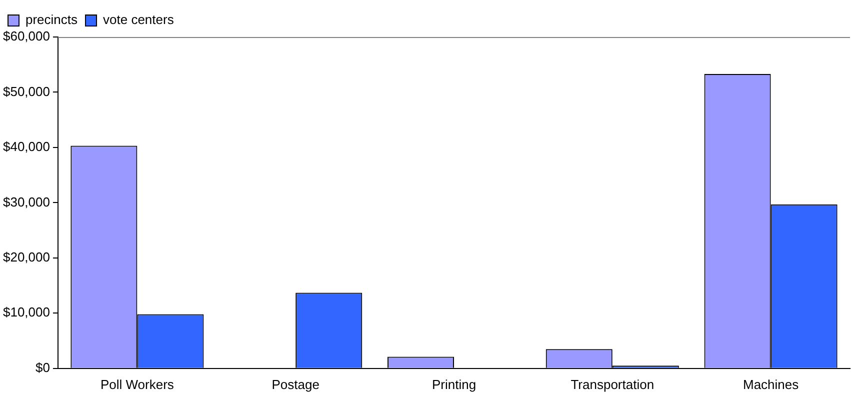 The width and height of the screenshot is (851, 402). Describe the element at coordinates (26, 36) in the screenshot. I see `y-tick-label: $60,000` at that location.